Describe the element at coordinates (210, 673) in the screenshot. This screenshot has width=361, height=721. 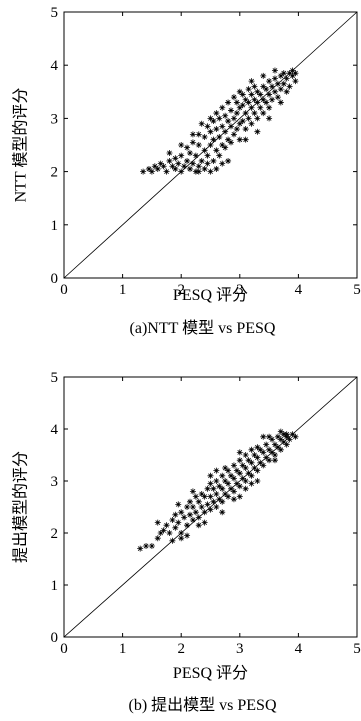
I see `x-axis-label-b: PESQ 评分` at that location.